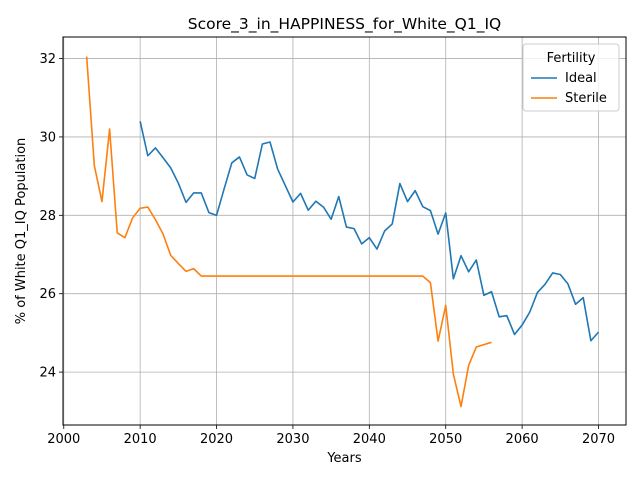 The height and width of the screenshot is (480, 640). What do you see at coordinates (369, 439) in the screenshot?
I see `x-tick-label: 2040` at bounding box center [369, 439].